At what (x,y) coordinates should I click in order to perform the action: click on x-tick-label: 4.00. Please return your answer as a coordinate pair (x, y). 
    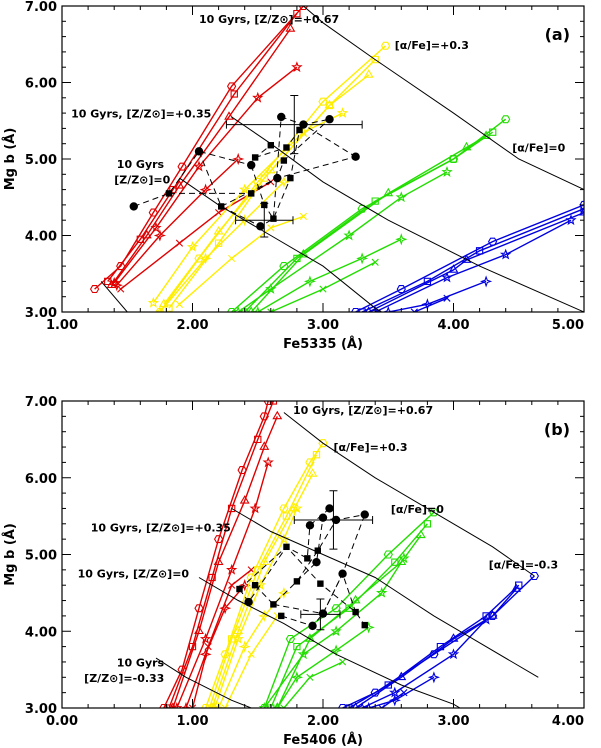
    Looking at the image, I should click on (568, 721).